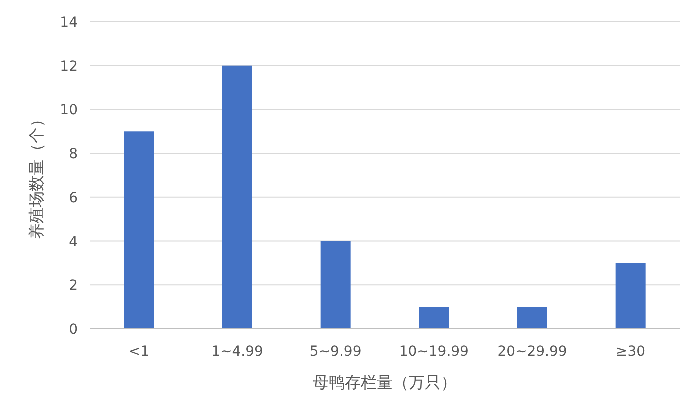  What do you see at coordinates (69, 23) in the screenshot?
I see `y-tick-label: 14` at bounding box center [69, 23].